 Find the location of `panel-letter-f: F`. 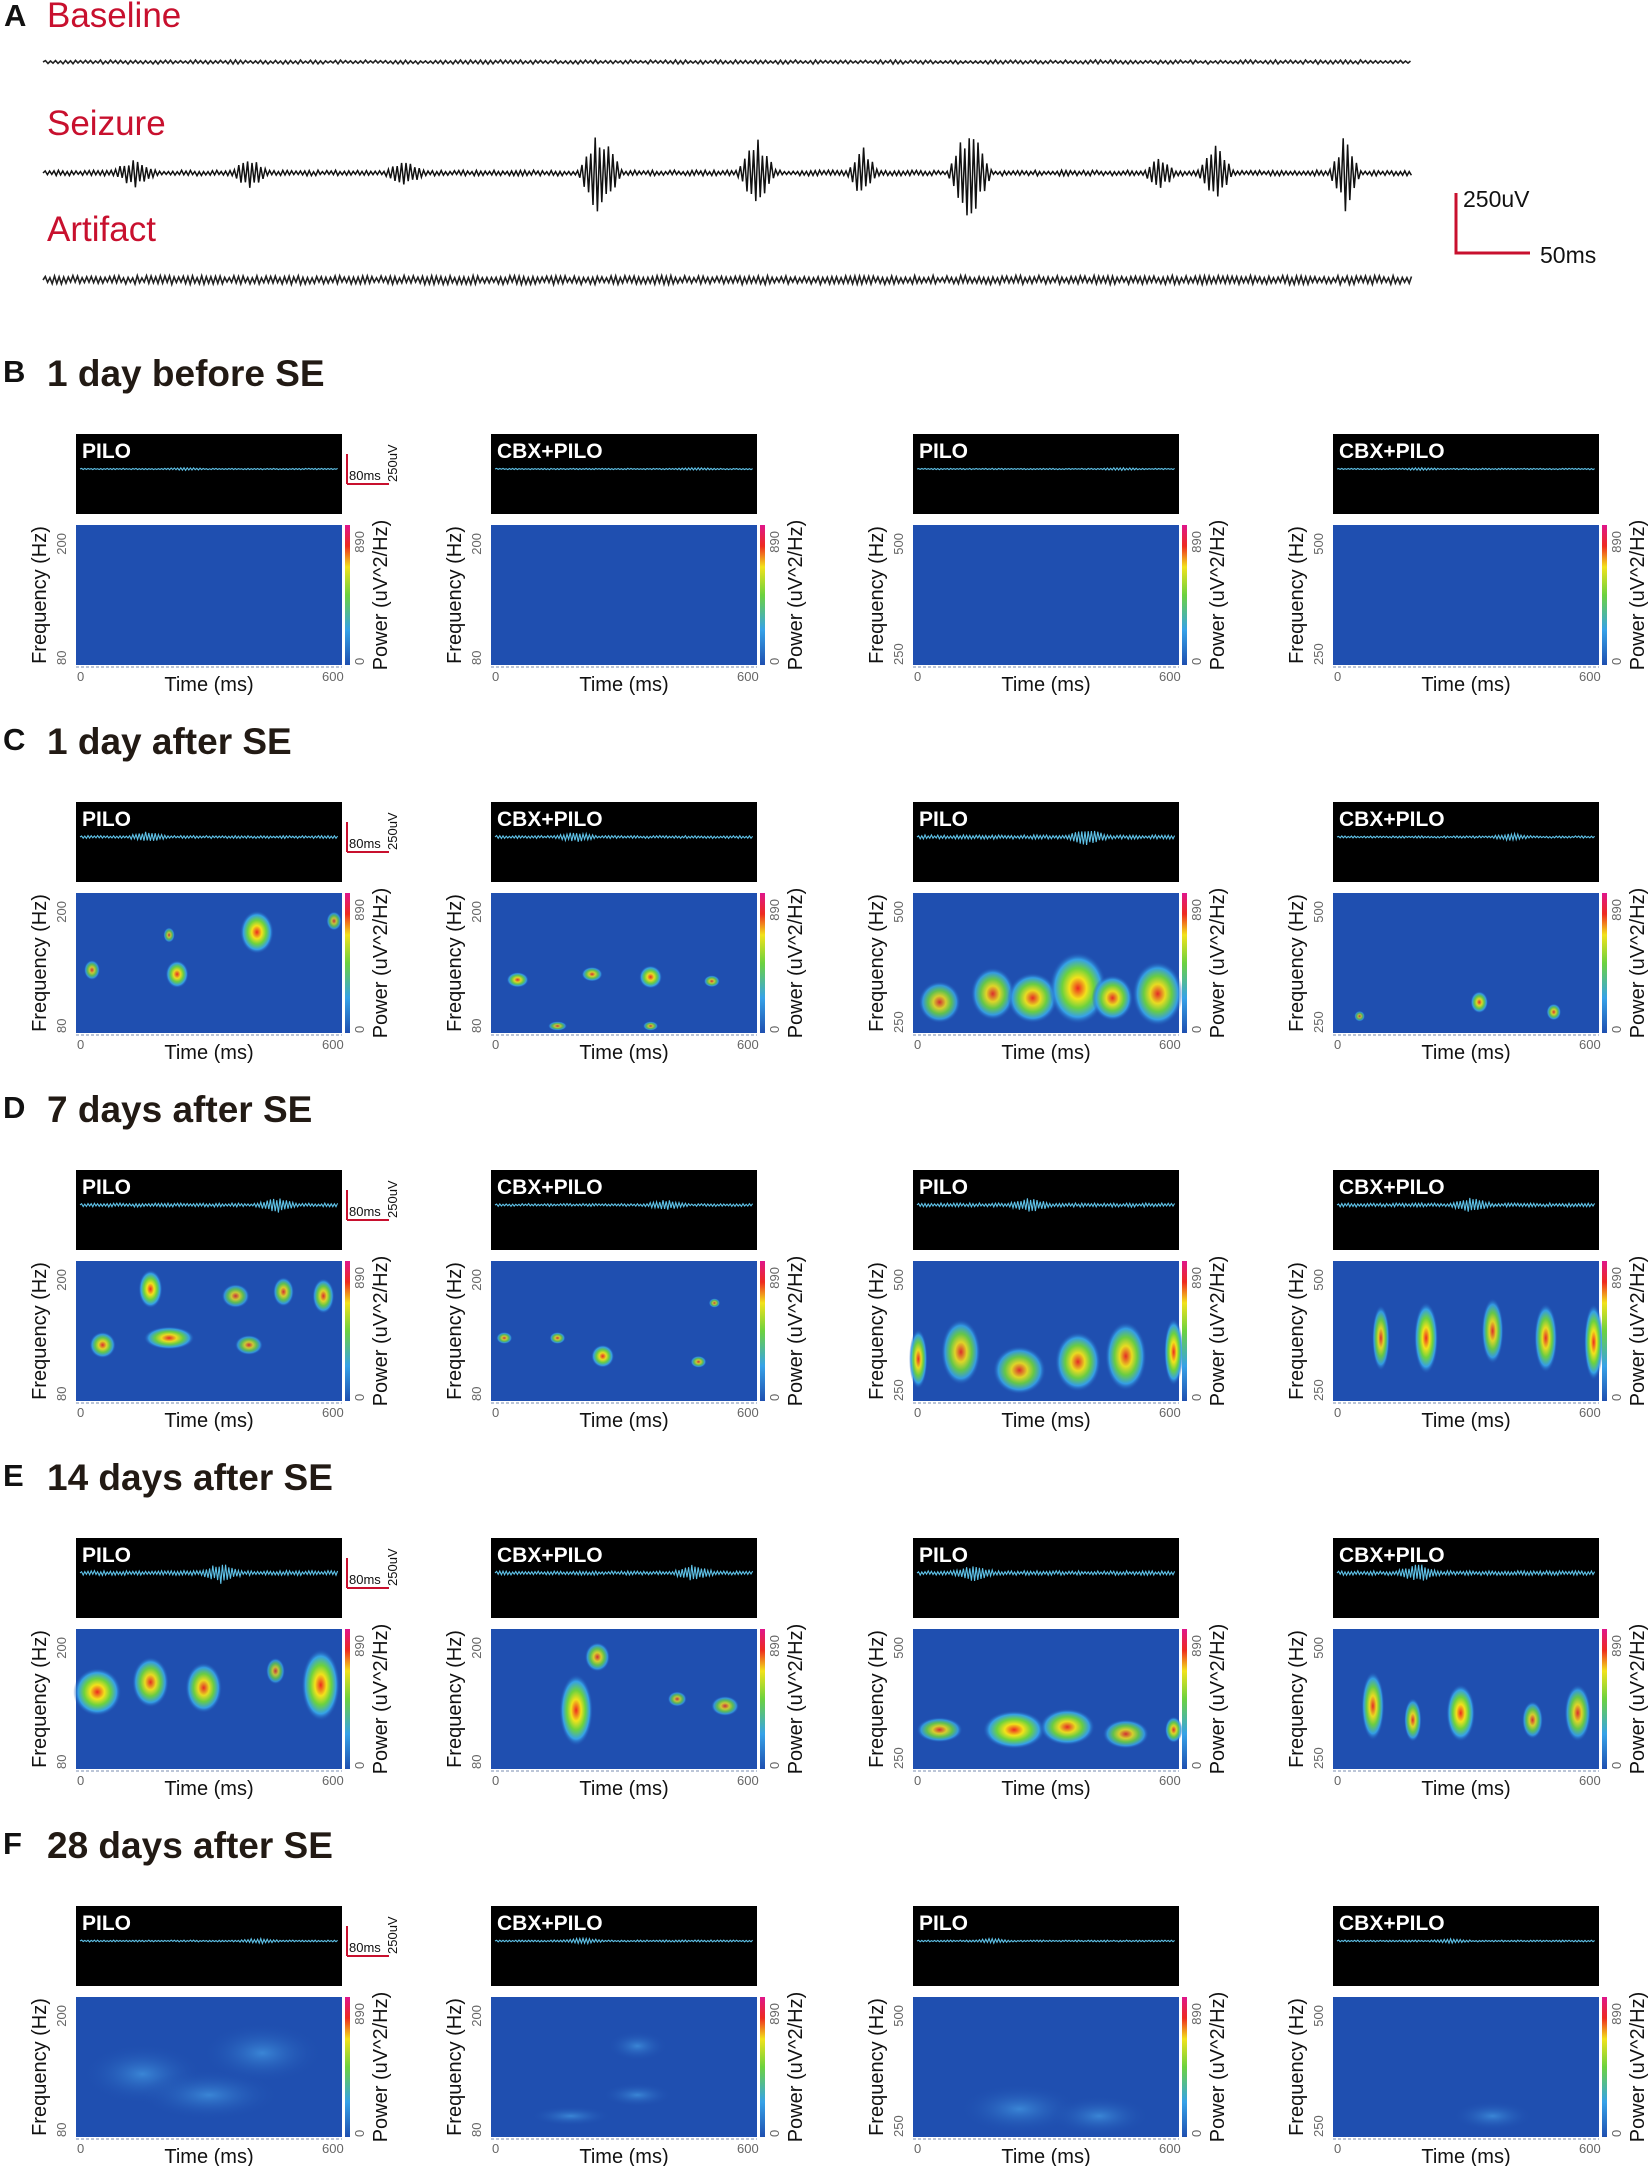

panel-letter-f: F is located at coordinates (12, 1843).